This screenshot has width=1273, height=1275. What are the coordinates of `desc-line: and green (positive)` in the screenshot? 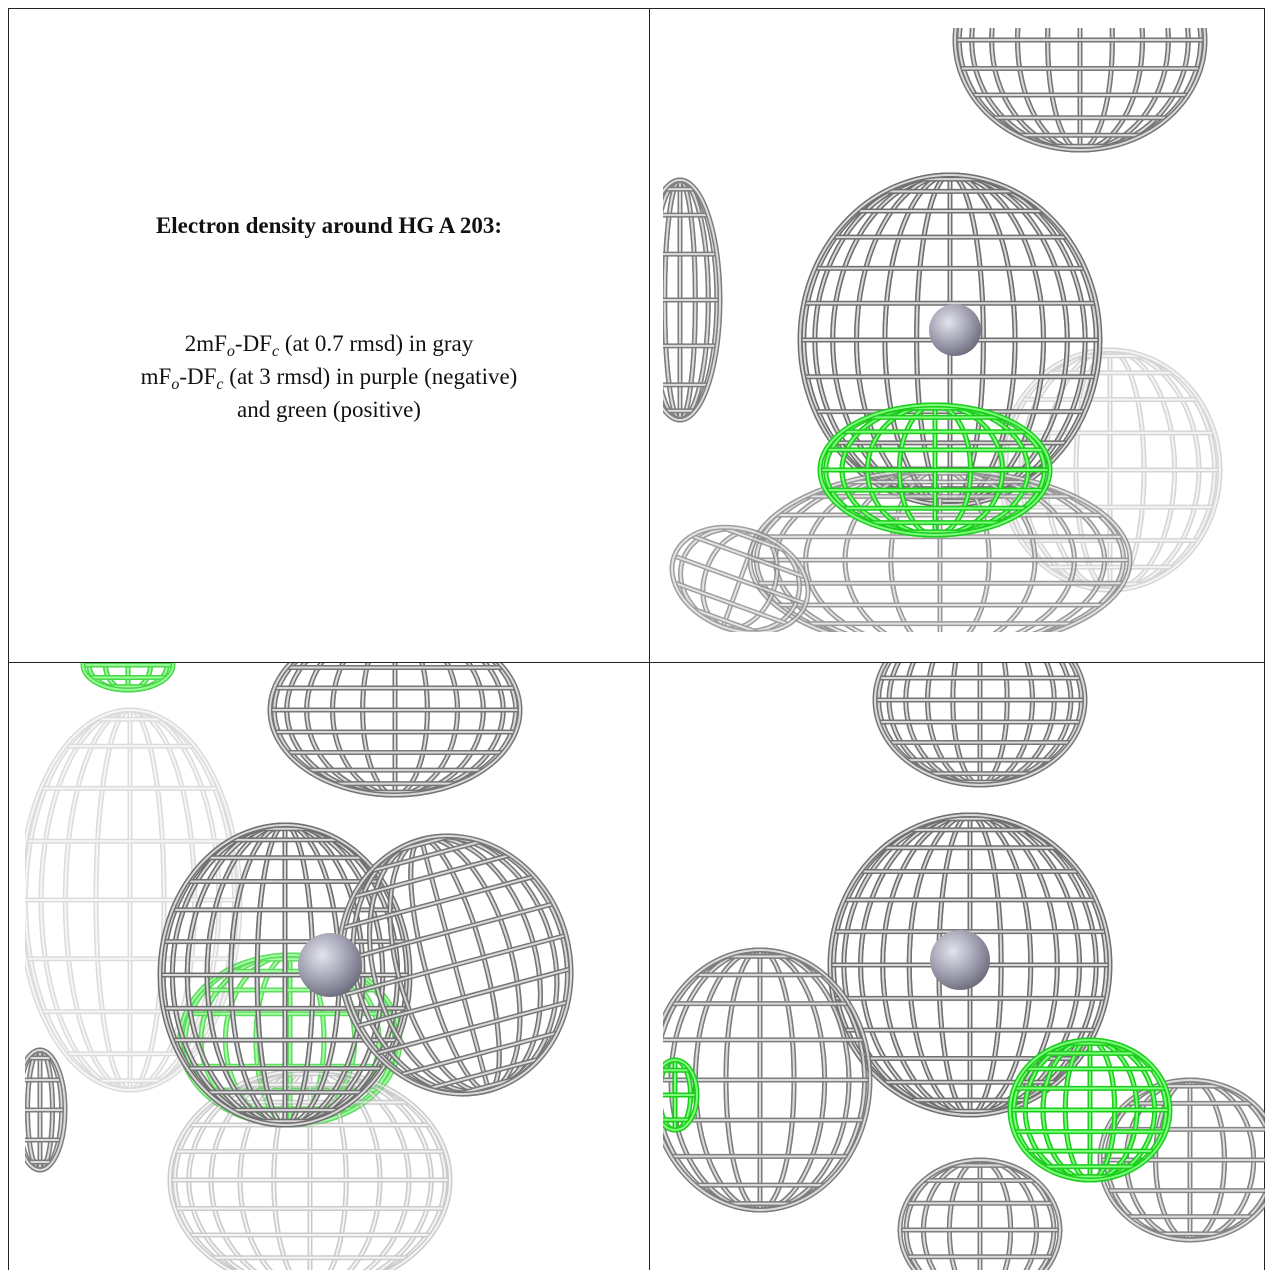 It's located at (329, 409).